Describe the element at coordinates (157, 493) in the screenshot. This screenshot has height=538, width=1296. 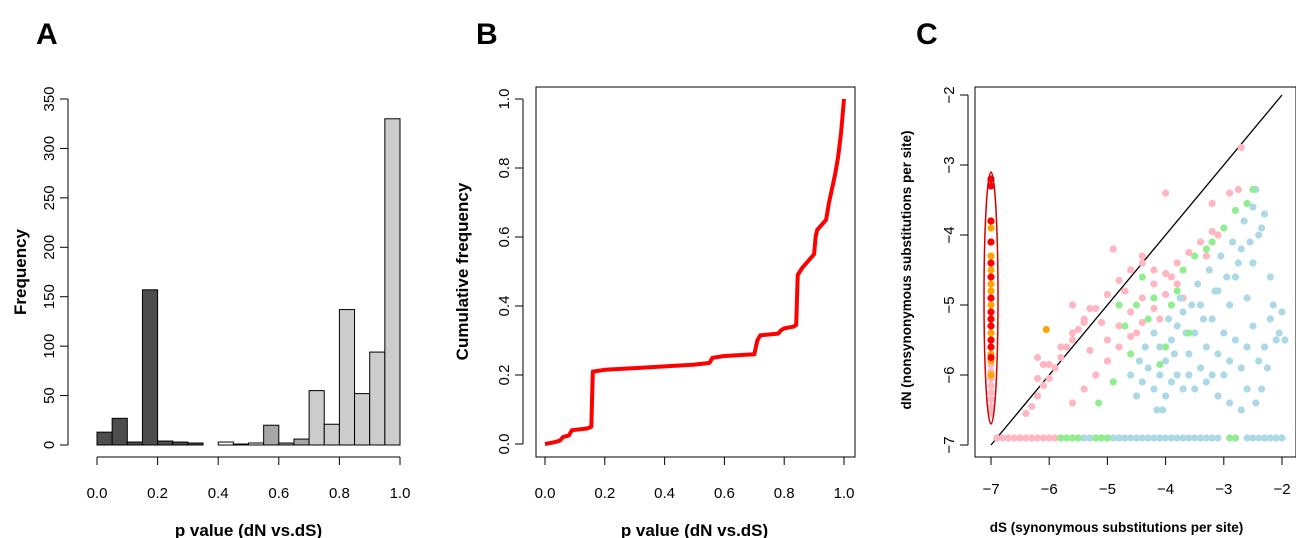
I see `x-tick-label: 0.2` at that location.